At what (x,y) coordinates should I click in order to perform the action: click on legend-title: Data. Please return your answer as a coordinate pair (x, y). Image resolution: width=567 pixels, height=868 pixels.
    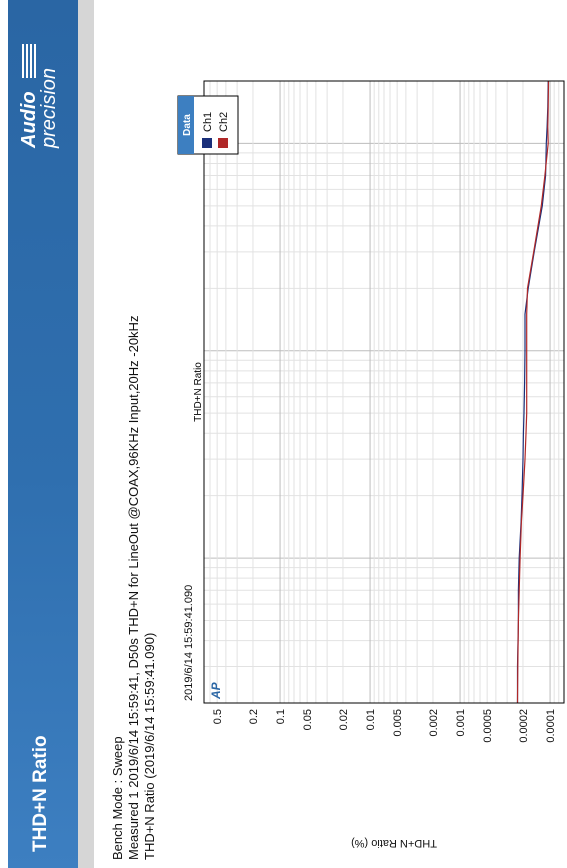
    Looking at the image, I should click on (187, 125).